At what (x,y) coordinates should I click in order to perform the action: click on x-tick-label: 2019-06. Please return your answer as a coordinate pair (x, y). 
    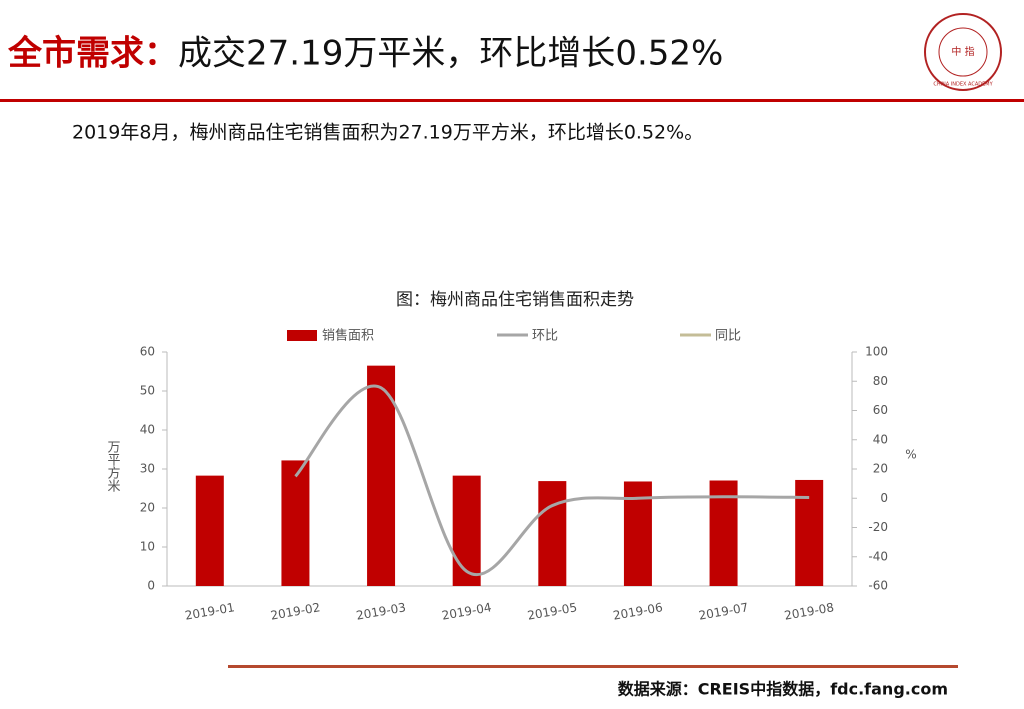
    Looking at the image, I should click on (638, 611).